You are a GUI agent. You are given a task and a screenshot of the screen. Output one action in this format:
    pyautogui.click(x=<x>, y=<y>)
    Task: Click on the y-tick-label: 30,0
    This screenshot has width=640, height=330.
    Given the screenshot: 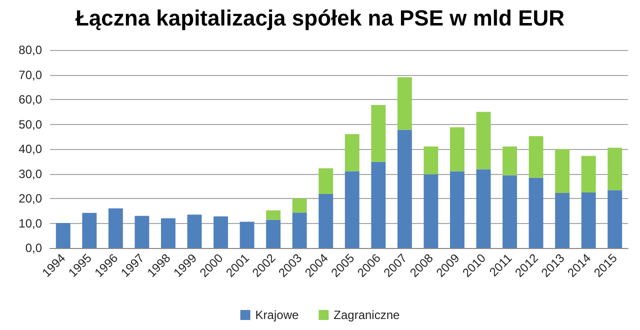 What is the action you would take?
    pyautogui.click(x=30, y=173)
    